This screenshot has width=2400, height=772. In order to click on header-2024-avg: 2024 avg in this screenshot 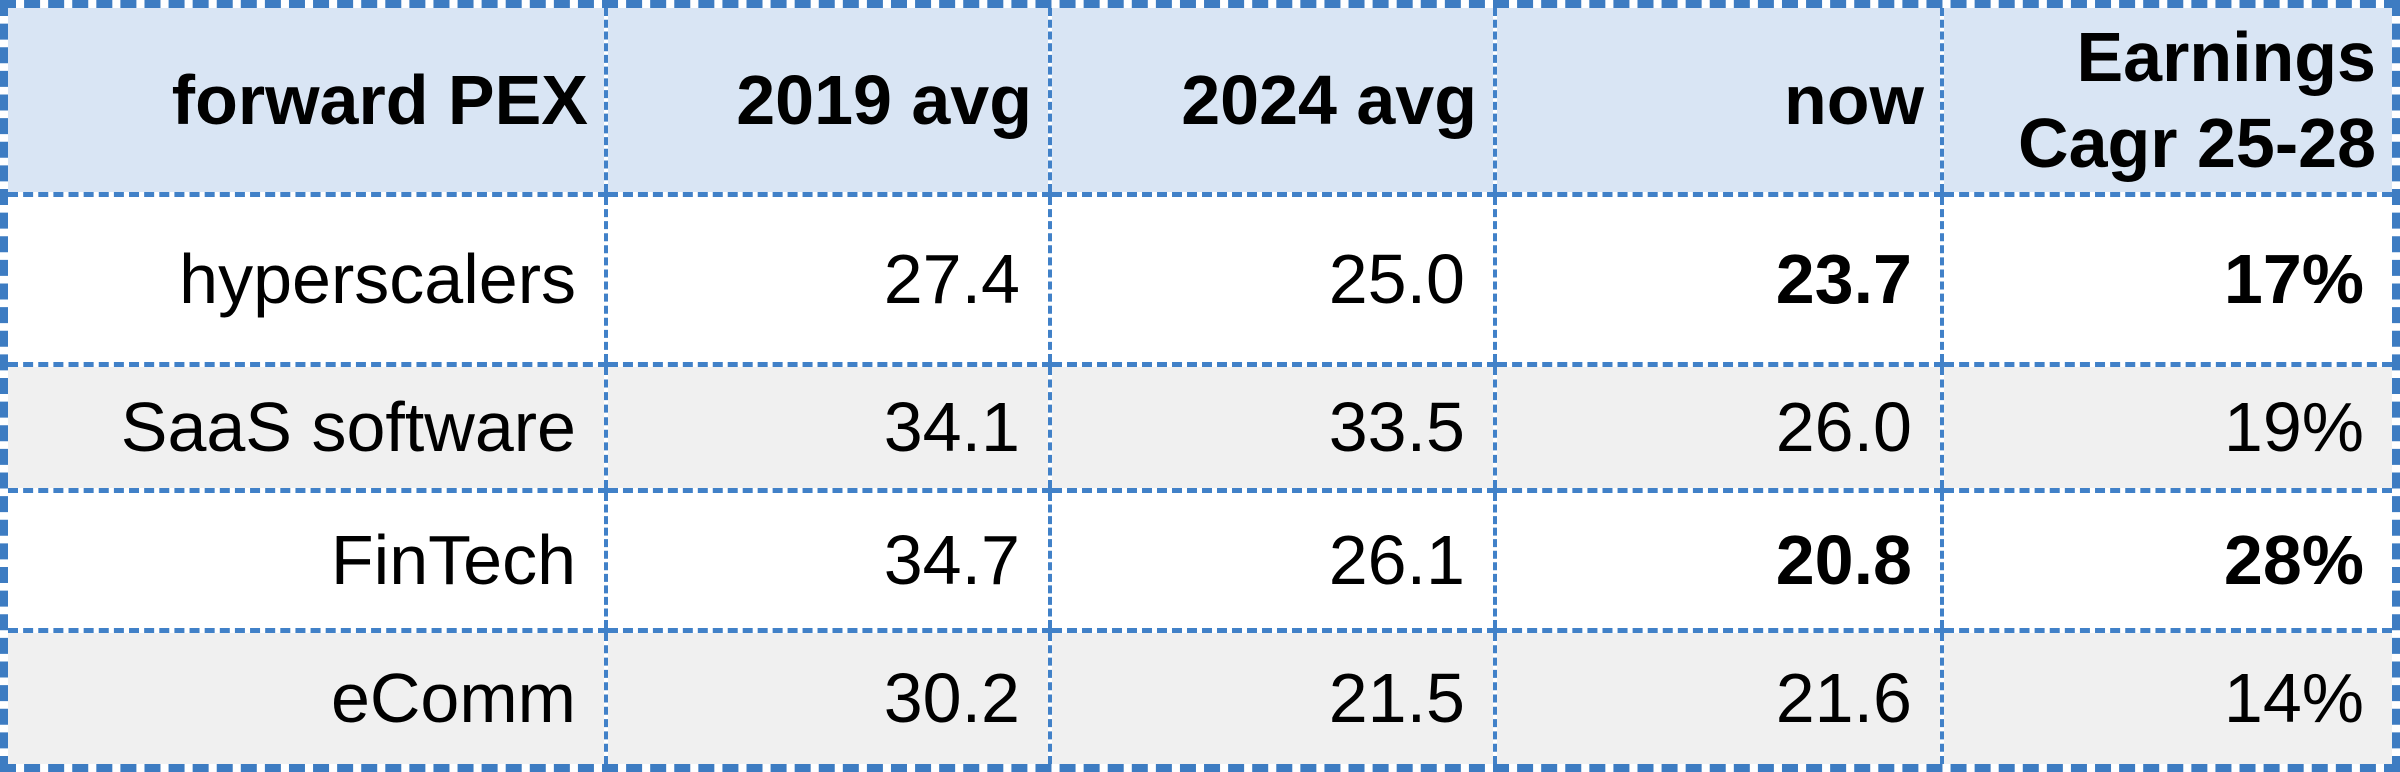, I will do `click(1272, 102)`.